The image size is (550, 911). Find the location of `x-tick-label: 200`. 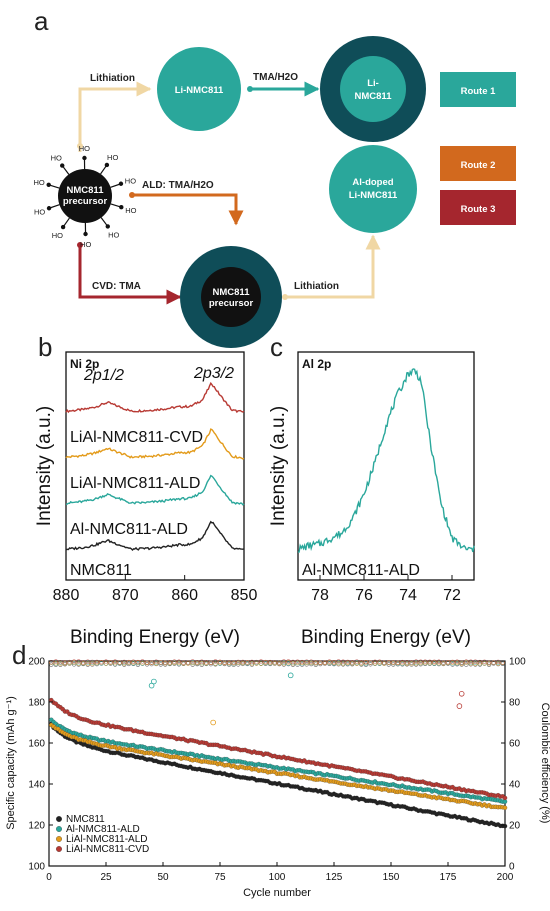

x-tick-label: 200 is located at coordinates (505, 877).